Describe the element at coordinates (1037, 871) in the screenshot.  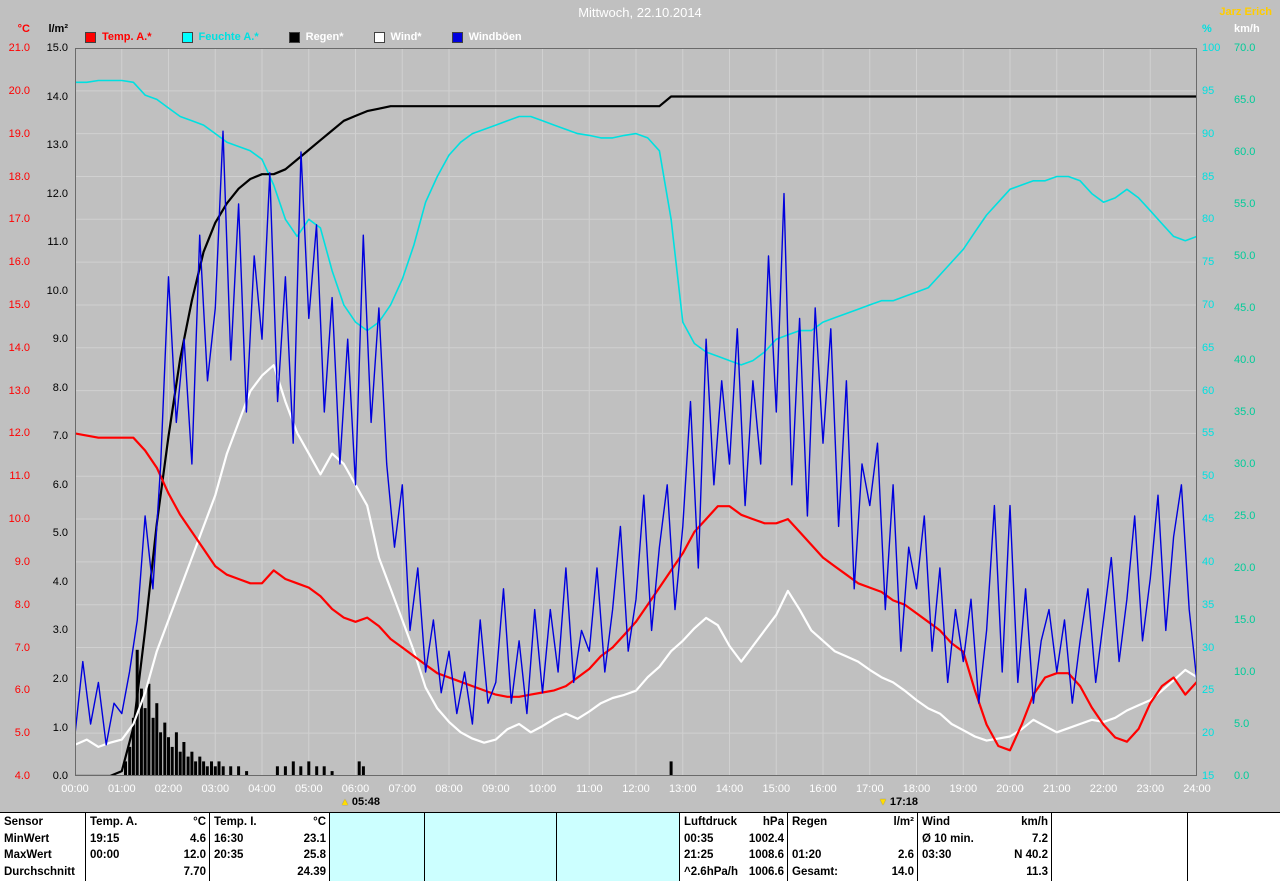
I see `wind-avg-value: 11.3` at that location.